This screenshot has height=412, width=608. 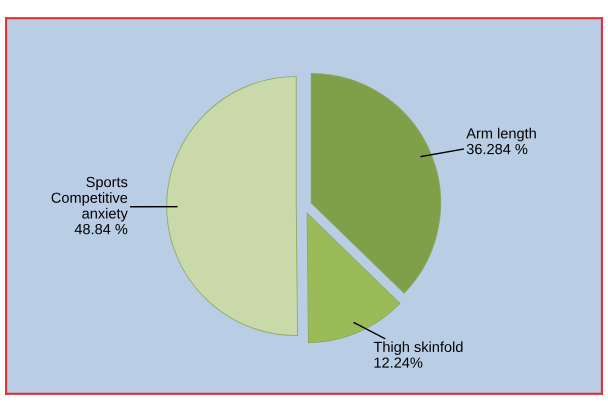 I want to click on slice-label: Thigh skinfold, so click(x=418, y=348).